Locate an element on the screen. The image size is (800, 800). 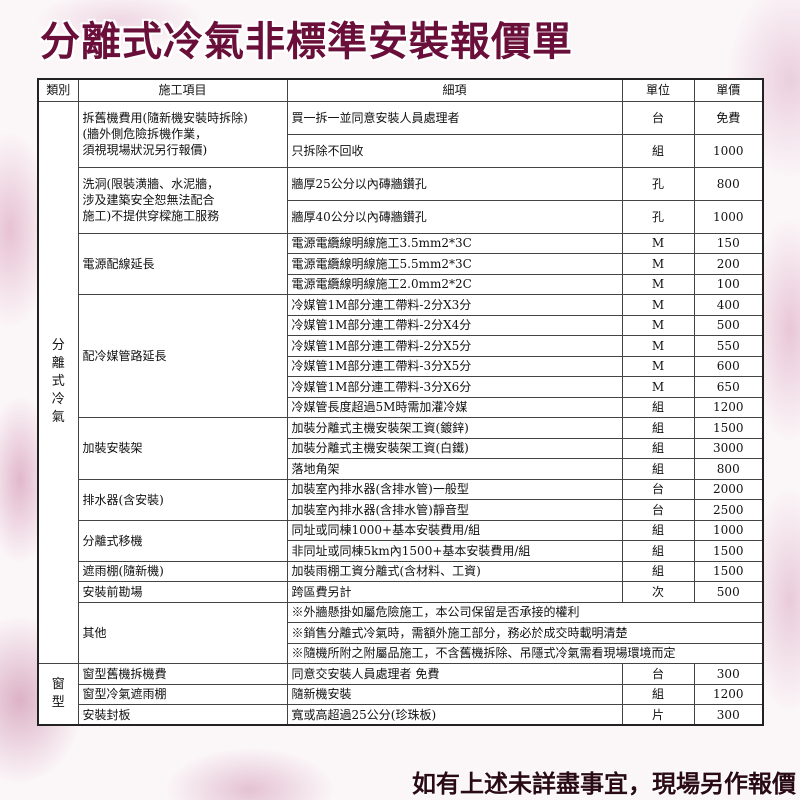
item-cell: 安裝前勘場 is located at coordinates (182, 592).